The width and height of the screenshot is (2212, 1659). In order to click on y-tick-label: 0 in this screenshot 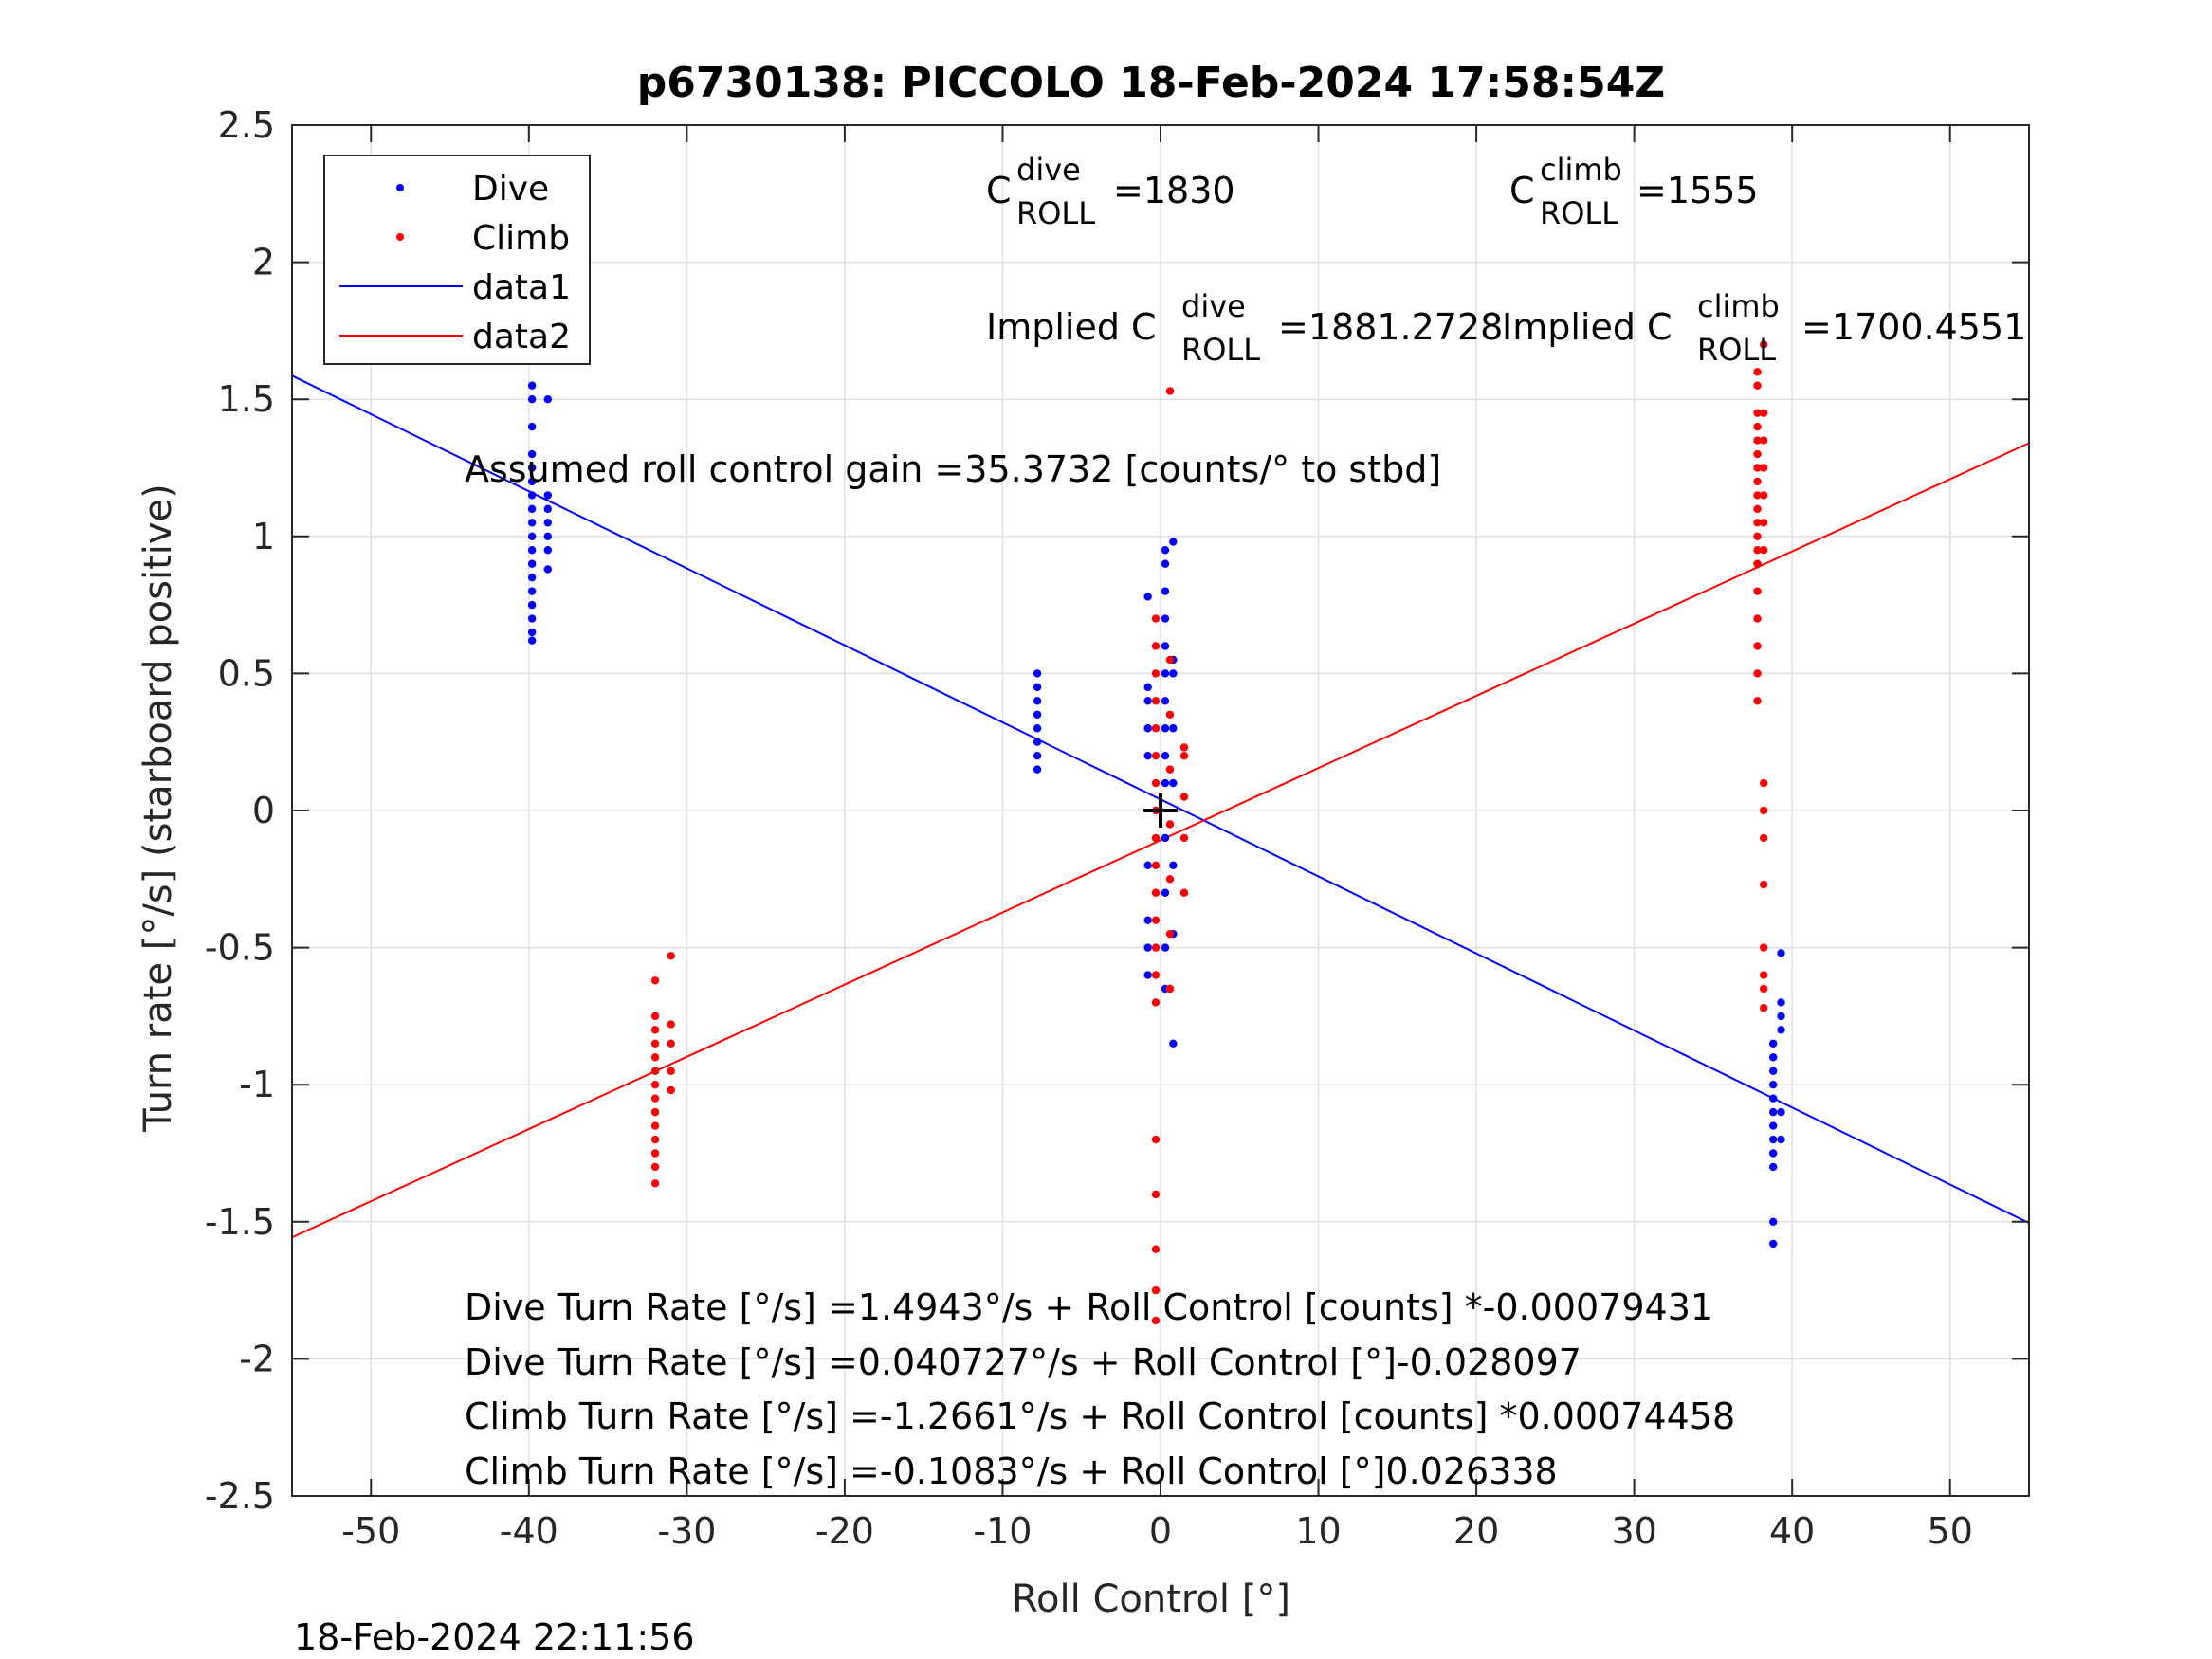, I will do `click(263, 810)`.